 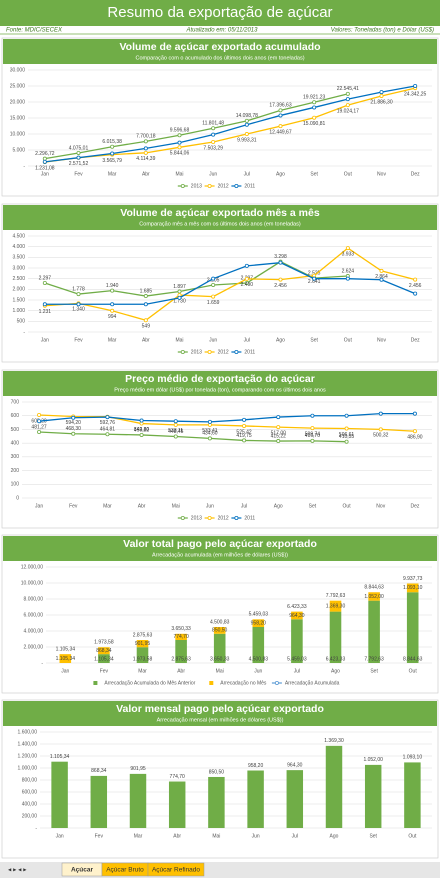 What do you see at coordinates (15, 471) in the screenshot?
I see `y-tick-label: 200` at bounding box center [15, 471].